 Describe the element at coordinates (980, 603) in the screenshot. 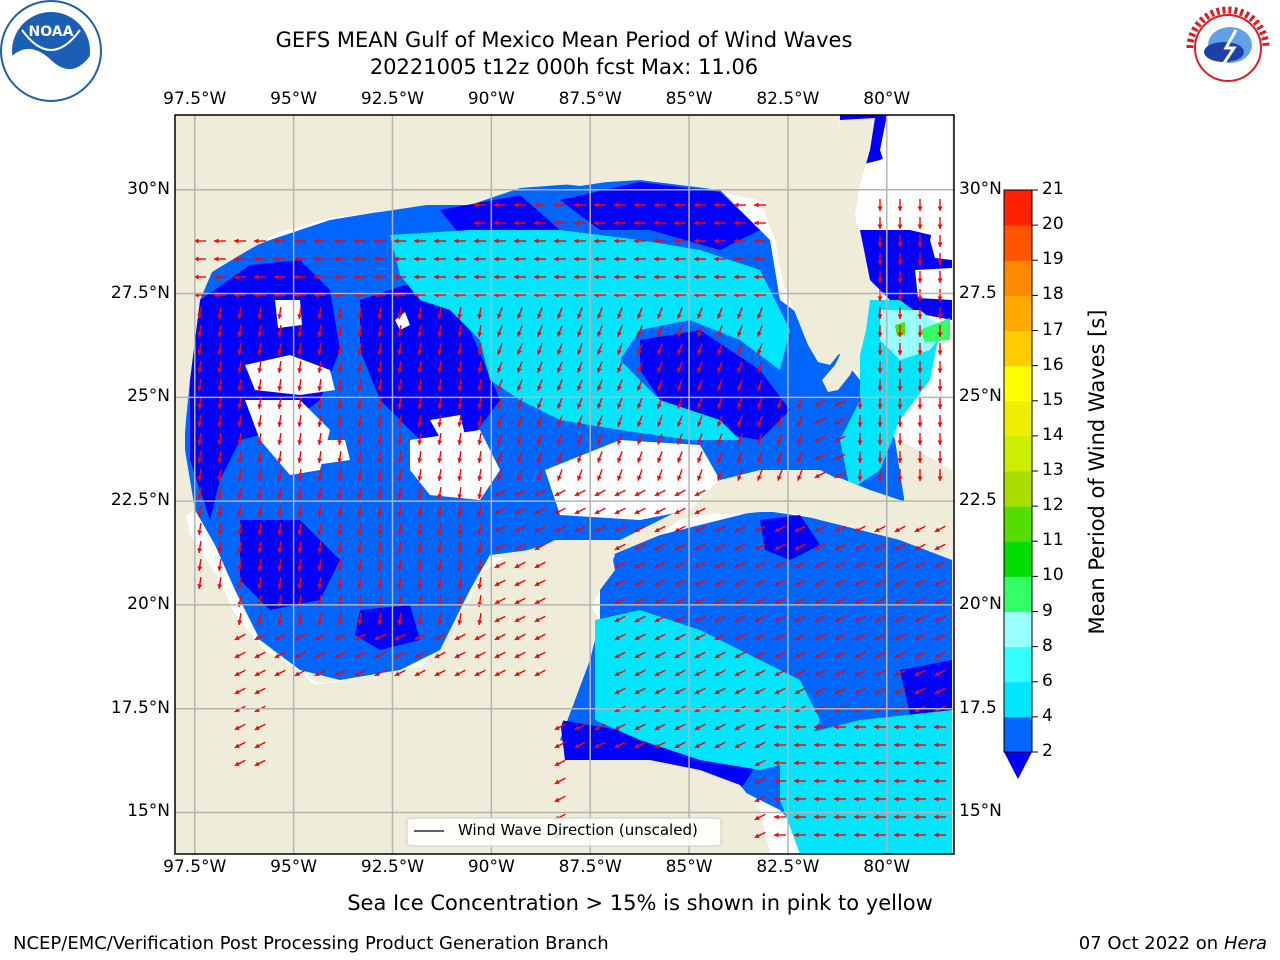

I see `right-lat-label-4: 20°N` at that location.